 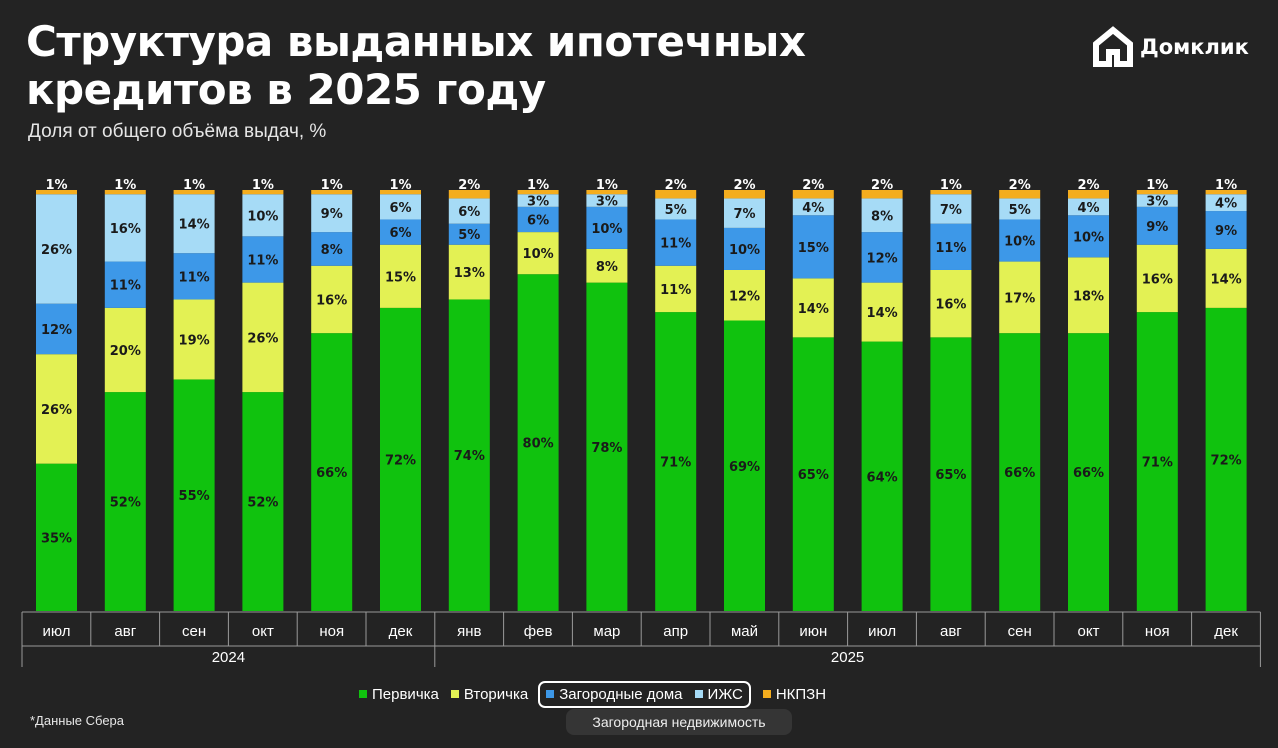 What do you see at coordinates (56, 631) in the screenshot?
I see `x-tick-label-1: июл` at bounding box center [56, 631].